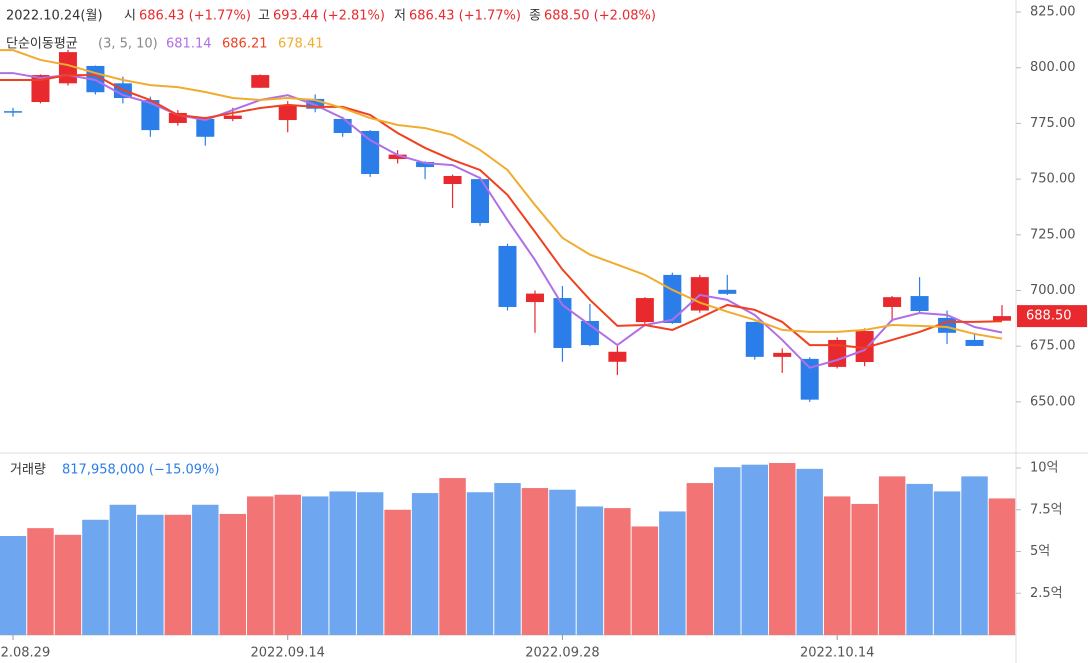 The width and height of the screenshot is (1088, 663). Describe the element at coordinates (189, 44) in the screenshot. I see `legend-entry: 681.14` at that location.